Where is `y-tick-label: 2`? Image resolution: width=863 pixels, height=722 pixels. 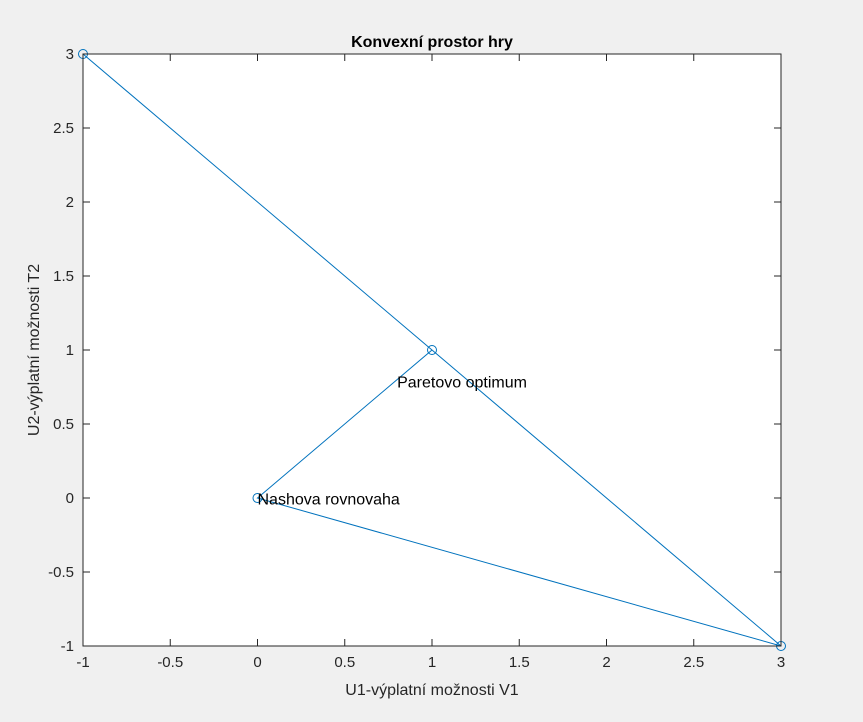
y-tick-label: 2 is located at coordinates (70, 202).